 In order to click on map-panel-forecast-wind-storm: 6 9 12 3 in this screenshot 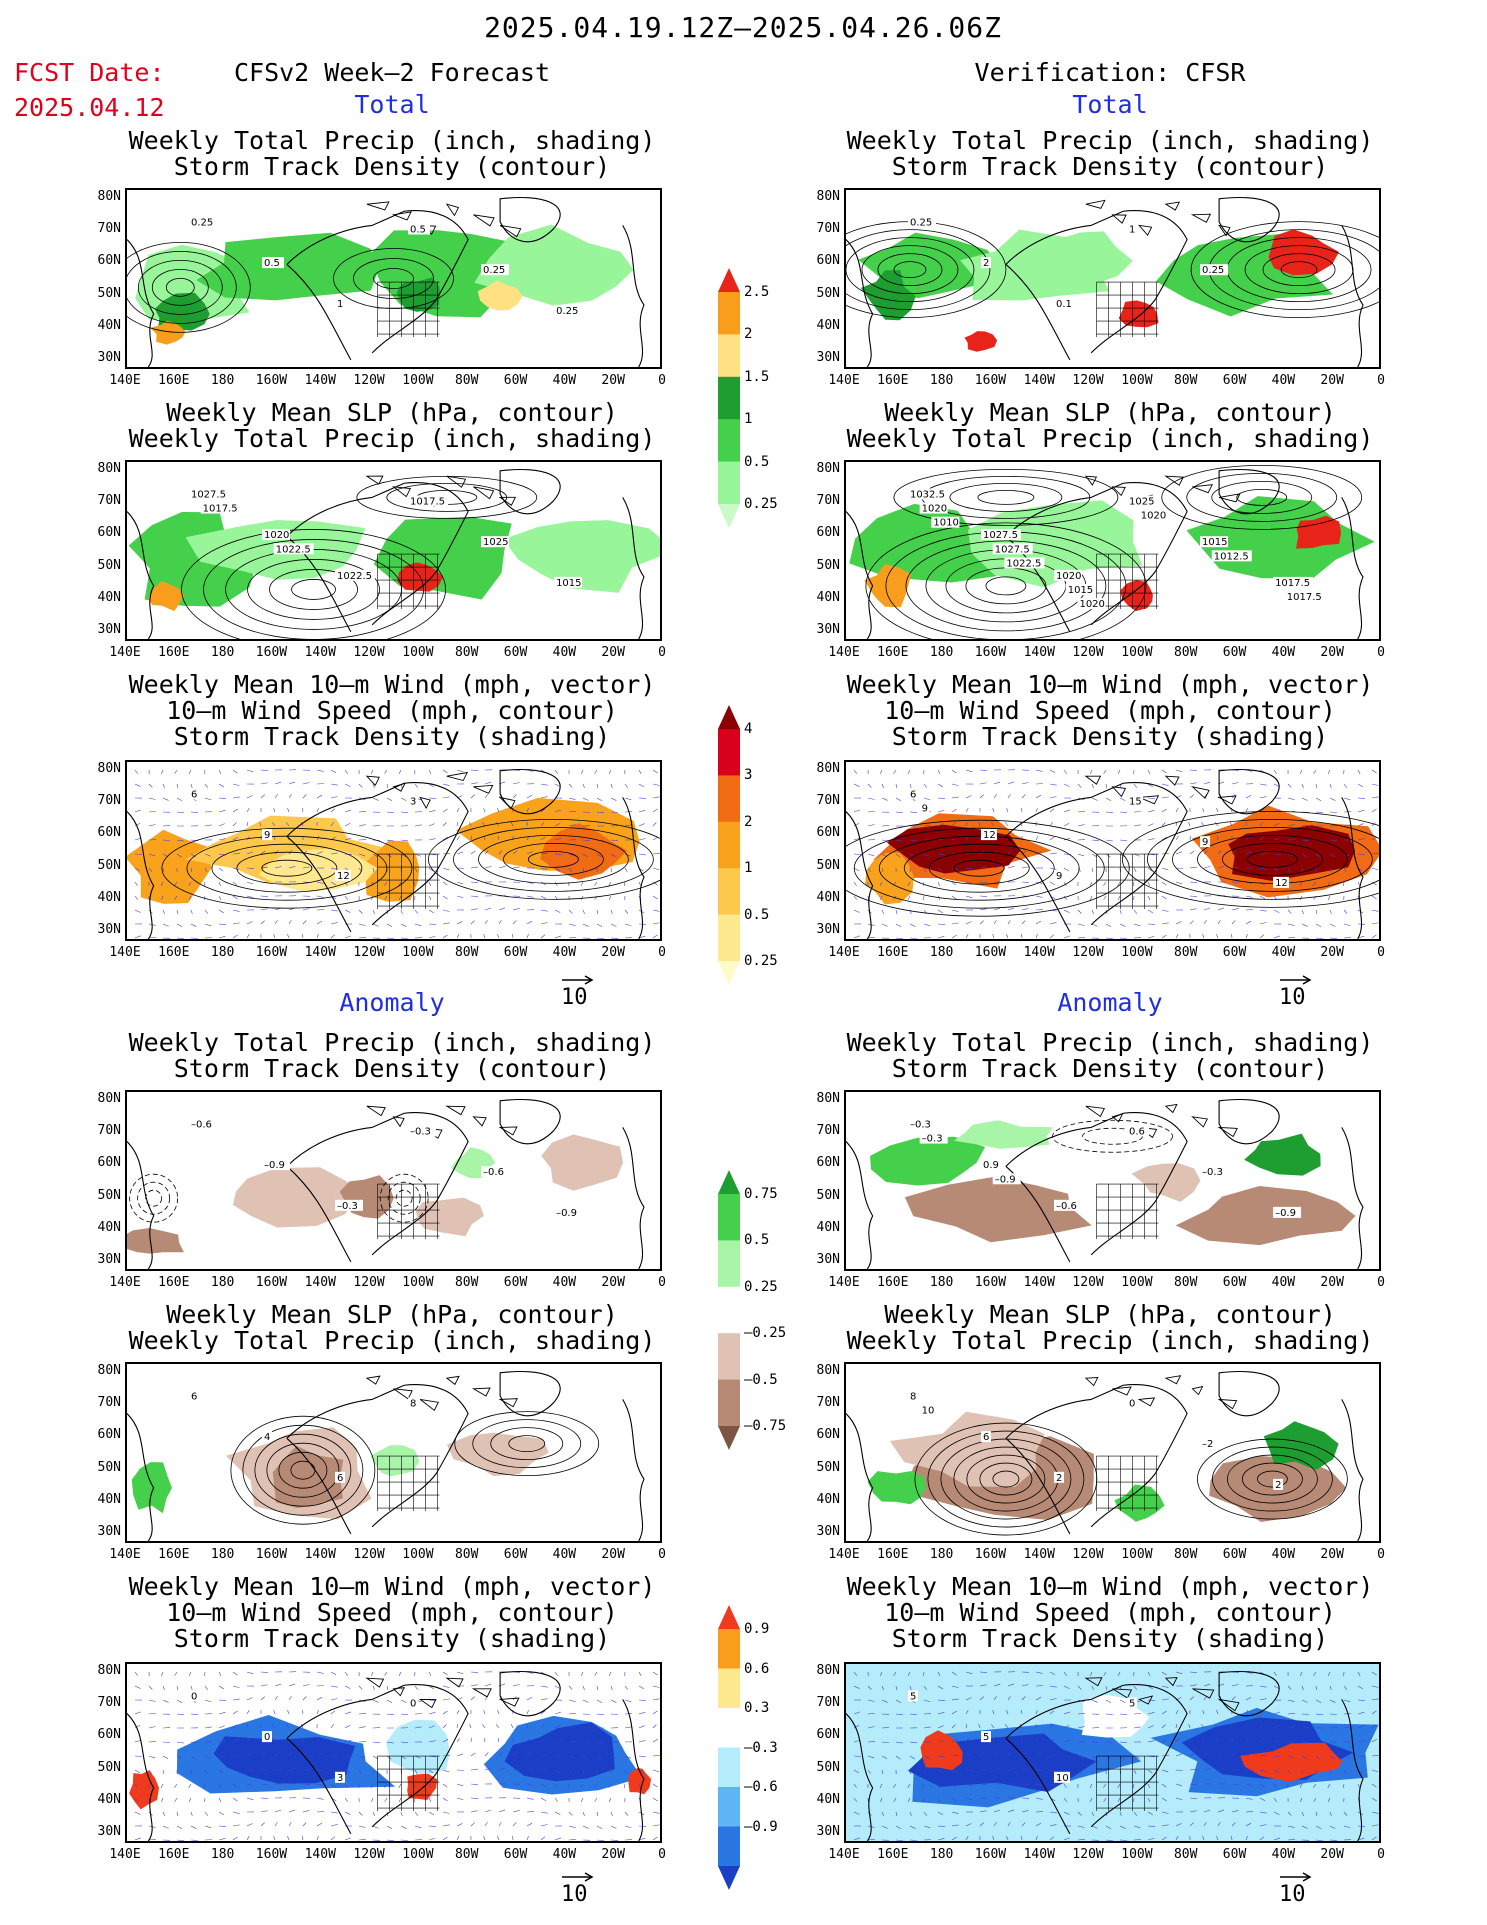, I will do `click(393, 850)`.